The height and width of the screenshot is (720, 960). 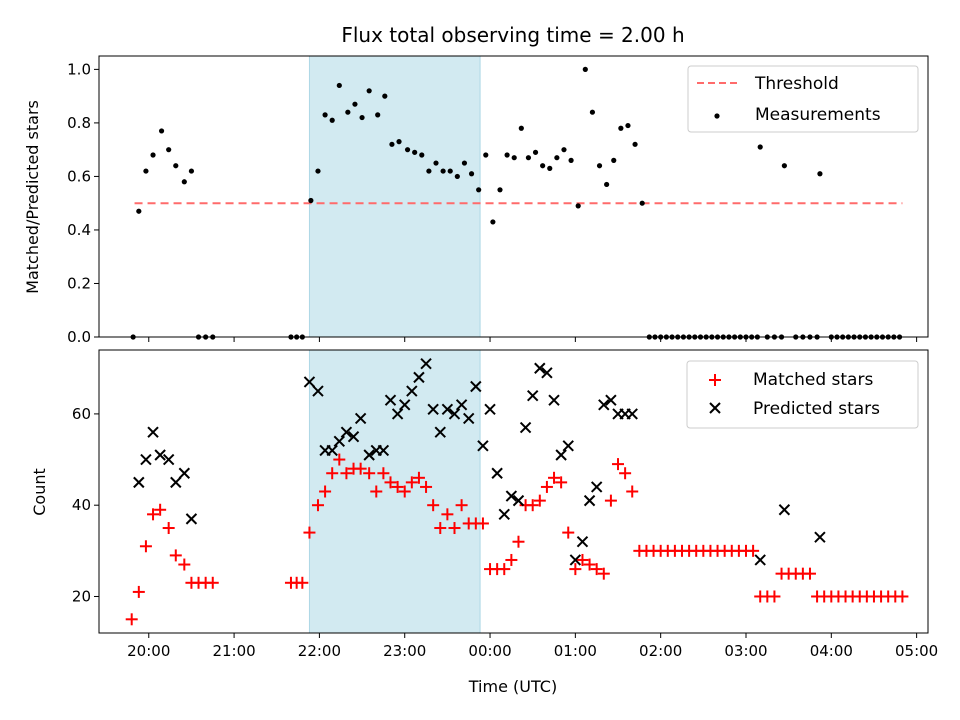 What do you see at coordinates (233, 651) in the screenshot?
I see `xtick-label: 21:00` at bounding box center [233, 651].